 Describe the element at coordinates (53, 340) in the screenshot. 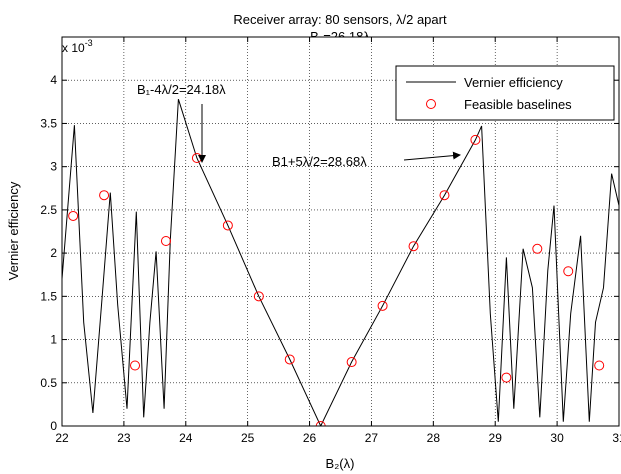

I see `y-tick-label: 1` at that location.